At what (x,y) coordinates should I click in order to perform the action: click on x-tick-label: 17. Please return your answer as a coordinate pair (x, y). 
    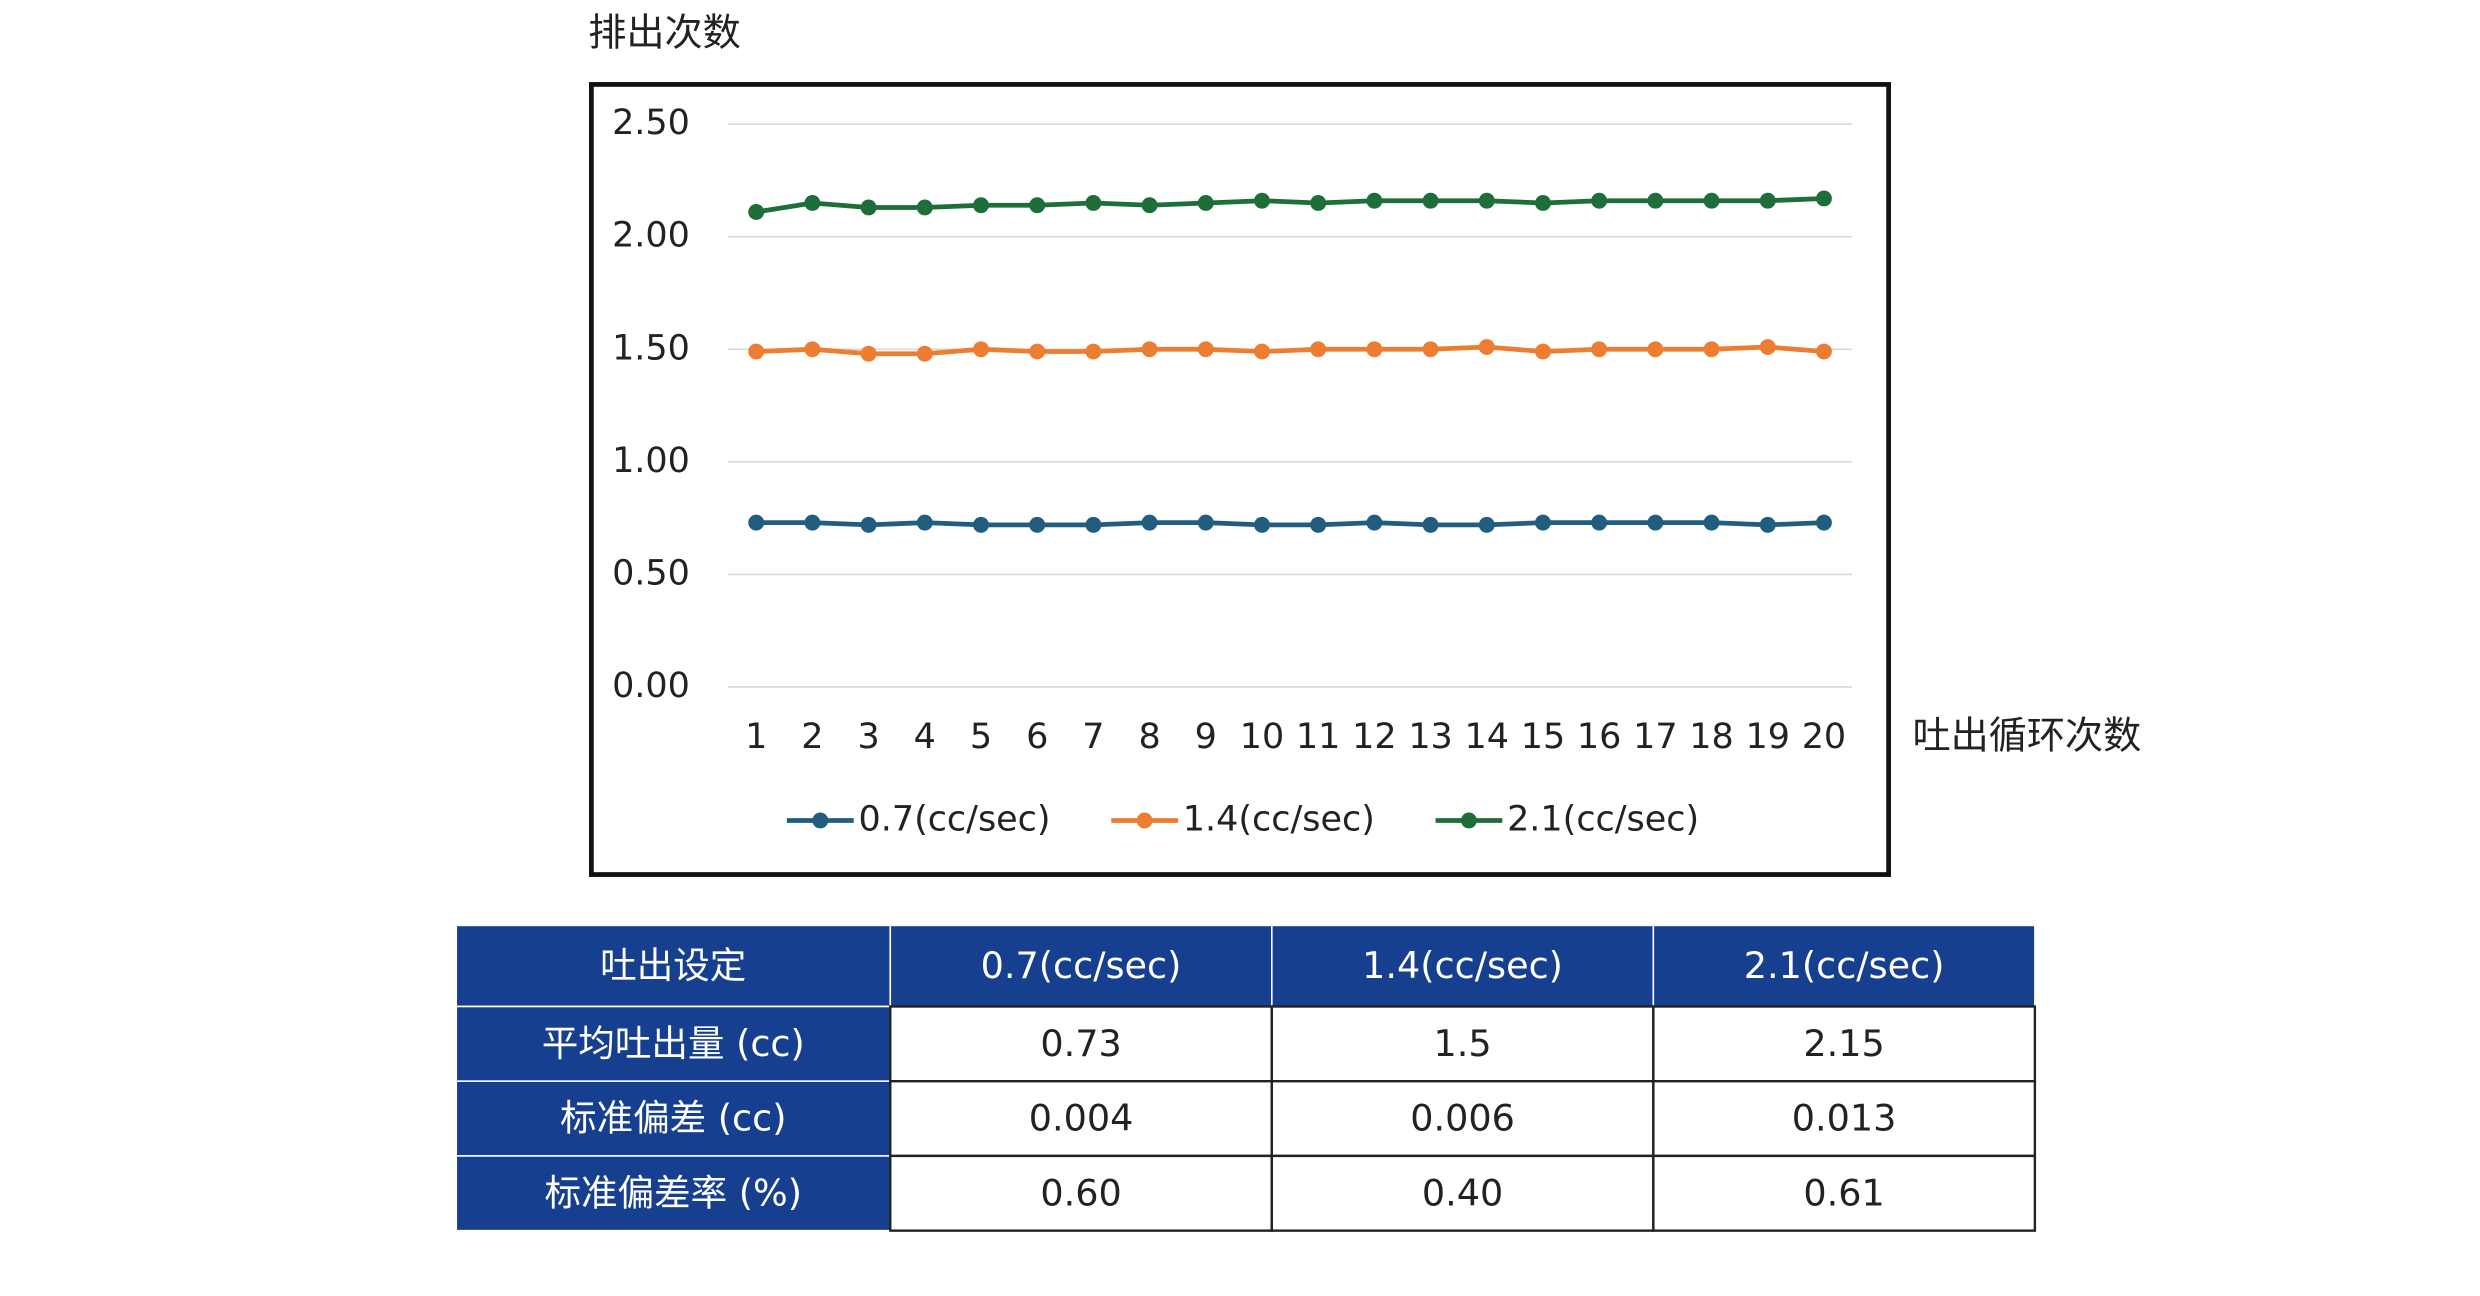
    Looking at the image, I should click on (1655, 737).